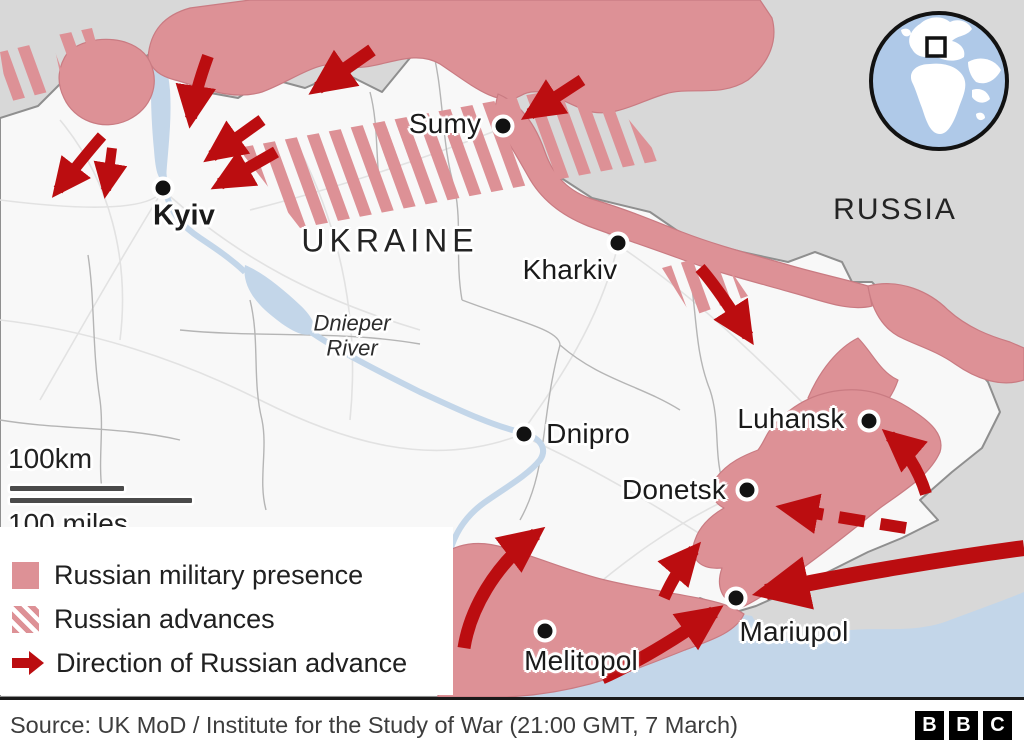 The width and height of the screenshot is (1024, 750). I want to click on bbc-logo: B B C, so click(963, 725).